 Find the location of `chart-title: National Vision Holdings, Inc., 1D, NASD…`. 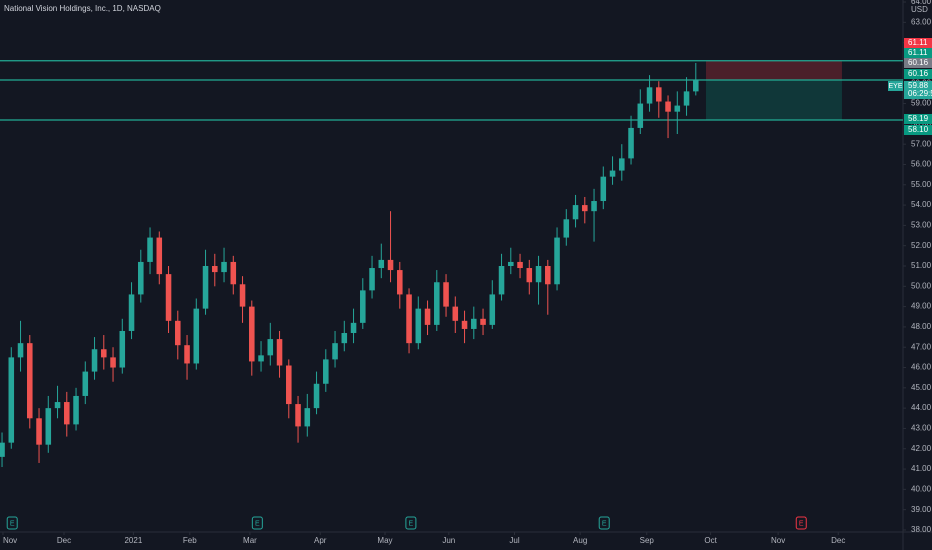

chart-title: National Vision Holdings, Inc., 1D, NASD… is located at coordinates (82, 8).